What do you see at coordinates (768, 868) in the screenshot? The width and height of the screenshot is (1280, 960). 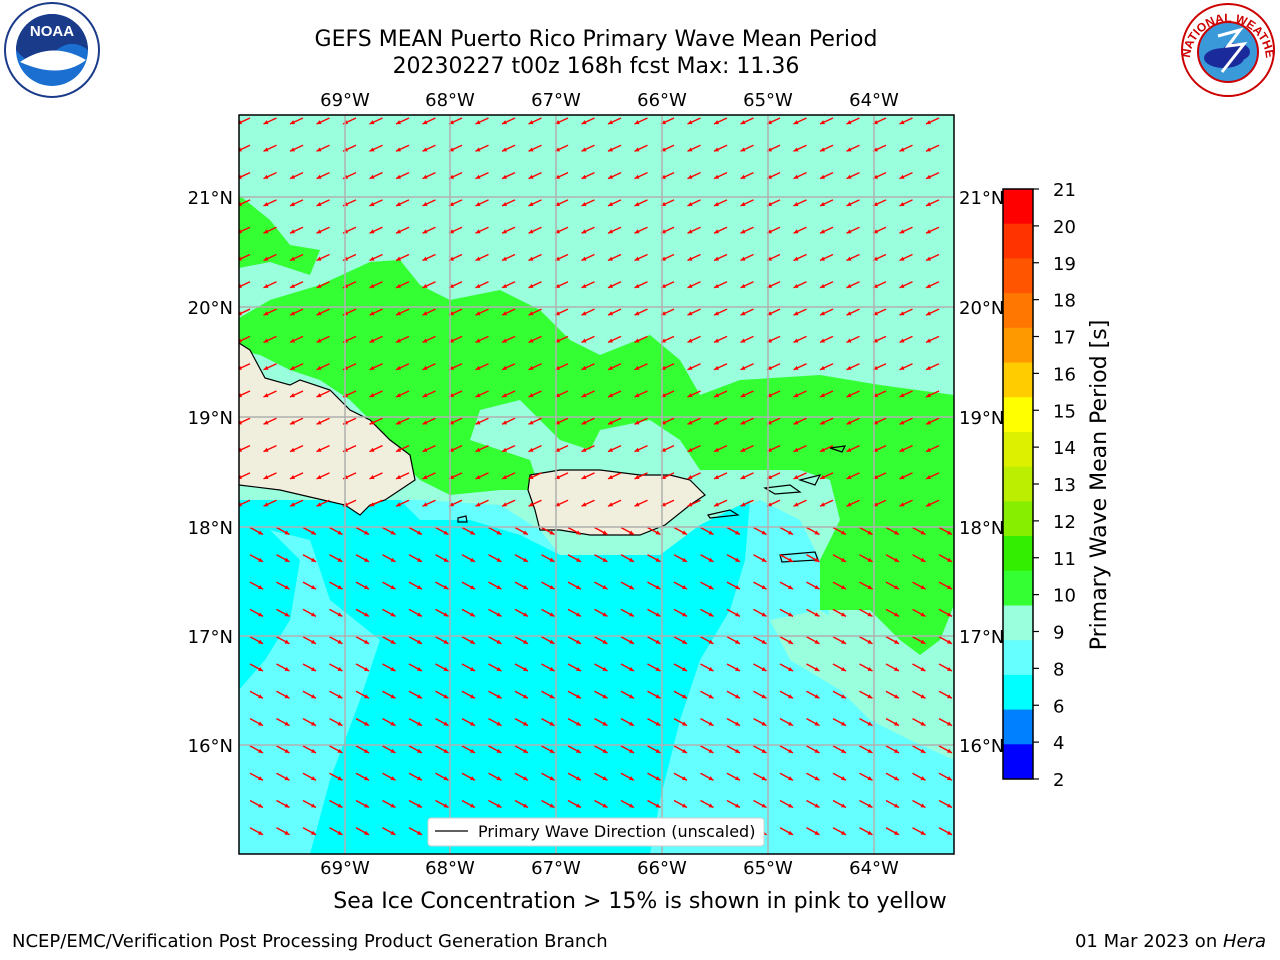 I see `lon-tick-label: 65°W` at bounding box center [768, 868].